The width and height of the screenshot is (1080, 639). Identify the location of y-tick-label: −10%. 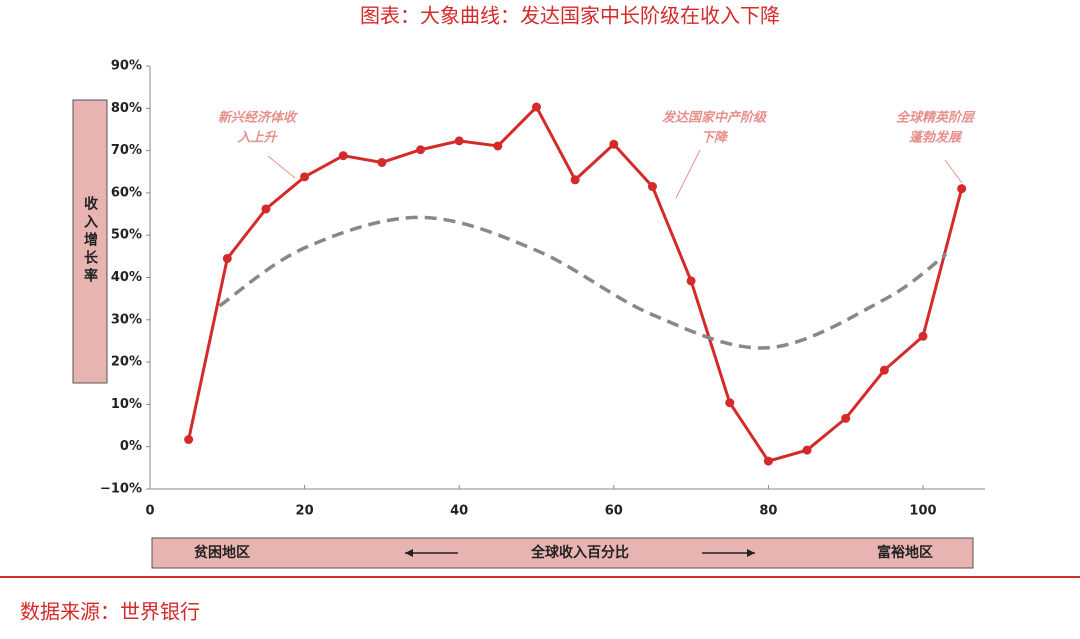
(121, 489).